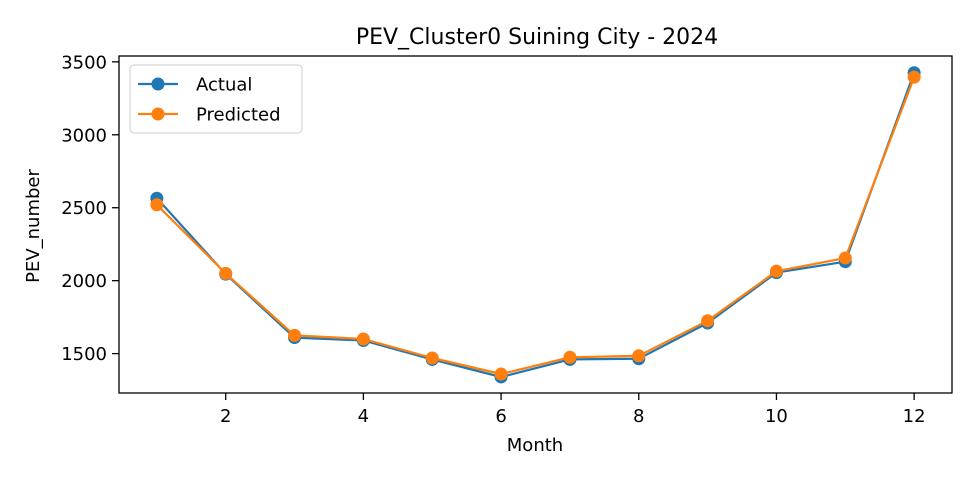  I want to click on y-tick-label: 2500, so click(84, 208).